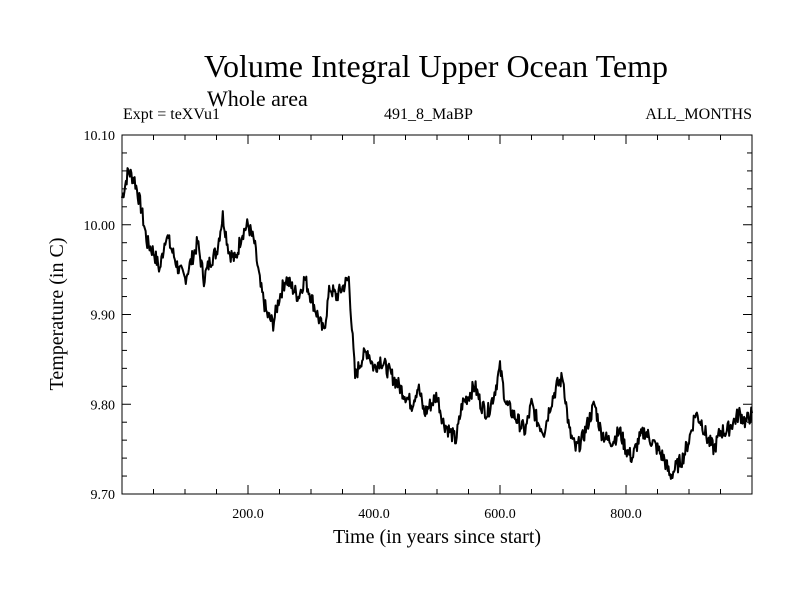 The width and height of the screenshot is (800, 600). I want to click on chart-subtitle: Whole area, so click(257, 98).